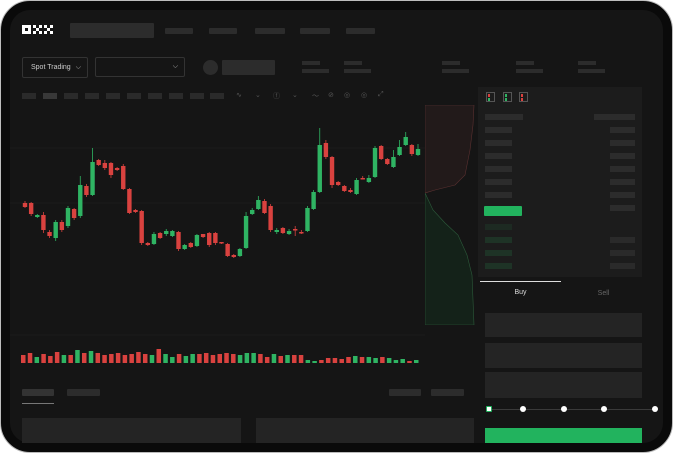  Describe the element at coordinates (563, 325) in the screenshot. I see `price-input` at that location.